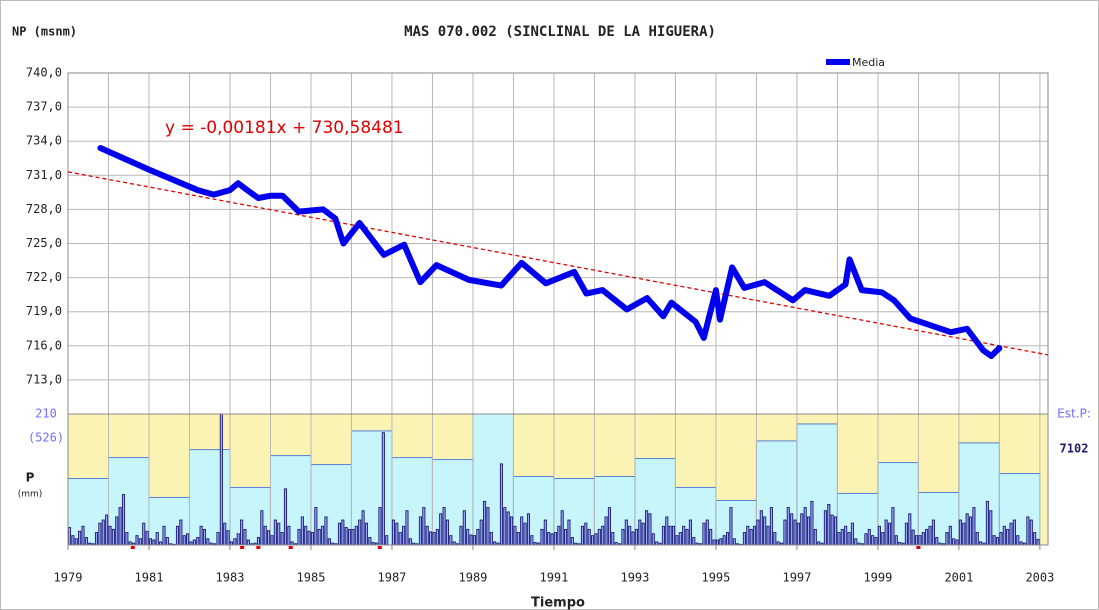 This screenshot has width=1099, height=610. Describe the element at coordinates (958, 578) in the screenshot. I see `x-tick-label: 2001` at that location.